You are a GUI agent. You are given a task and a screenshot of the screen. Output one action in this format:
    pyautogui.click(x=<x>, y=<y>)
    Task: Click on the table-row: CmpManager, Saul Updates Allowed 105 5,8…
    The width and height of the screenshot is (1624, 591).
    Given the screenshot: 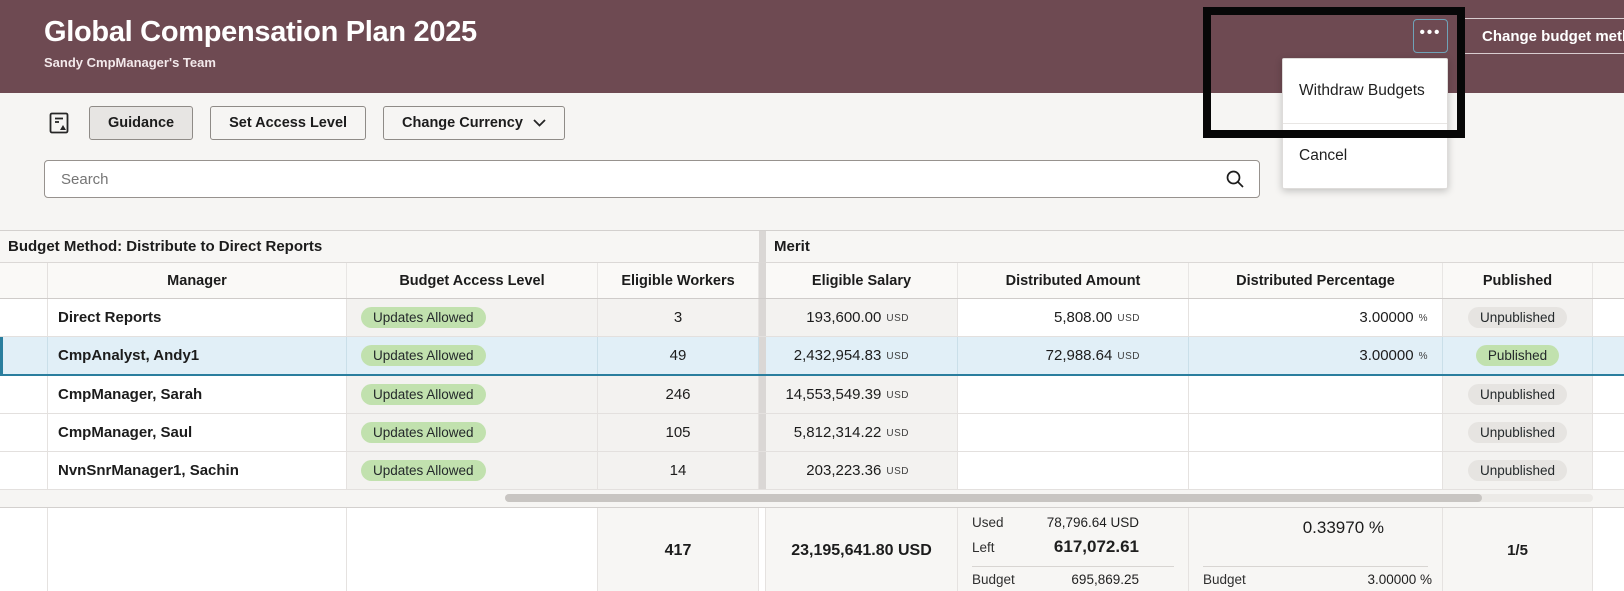 What is the action you would take?
    pyautogui.click(x=812, y=433)
    